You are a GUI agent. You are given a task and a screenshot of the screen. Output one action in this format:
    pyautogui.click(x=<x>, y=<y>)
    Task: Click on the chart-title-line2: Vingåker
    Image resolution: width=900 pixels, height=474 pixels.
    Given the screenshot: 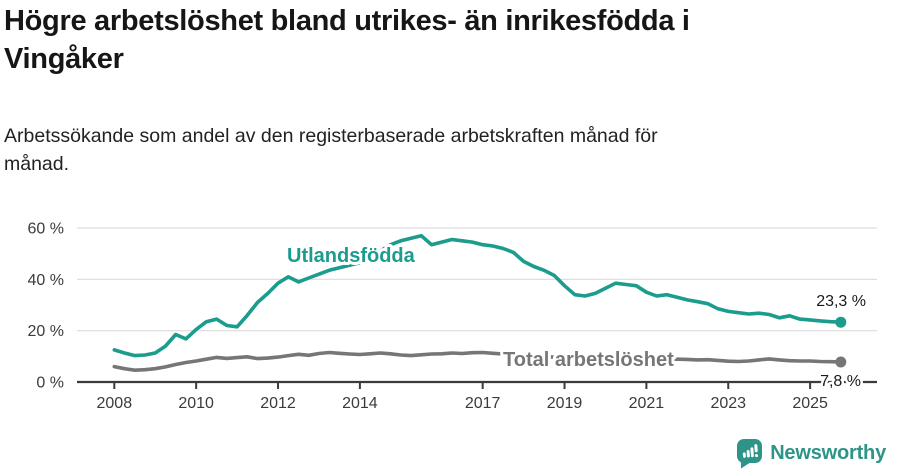 What is the action you would take?
    pyautogui.click(x=64, y=59)
    